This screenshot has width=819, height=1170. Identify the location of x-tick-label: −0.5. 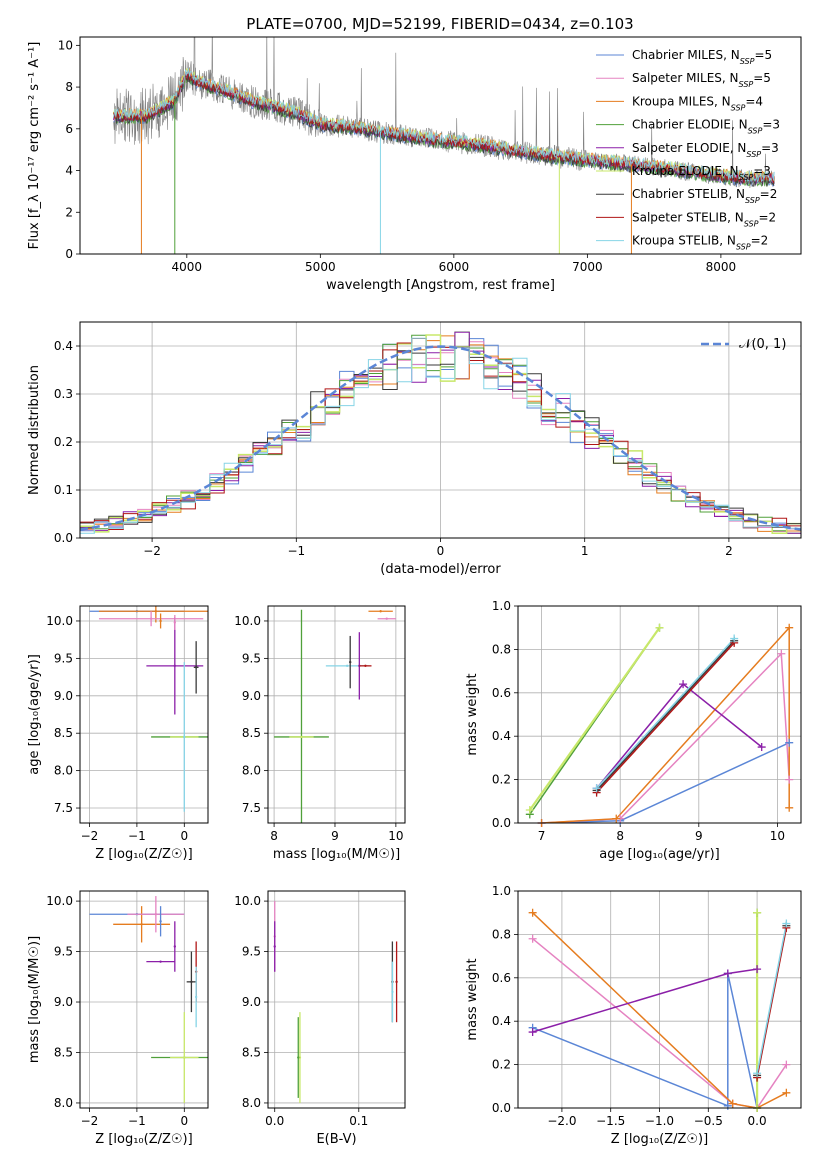
(708, 1121).